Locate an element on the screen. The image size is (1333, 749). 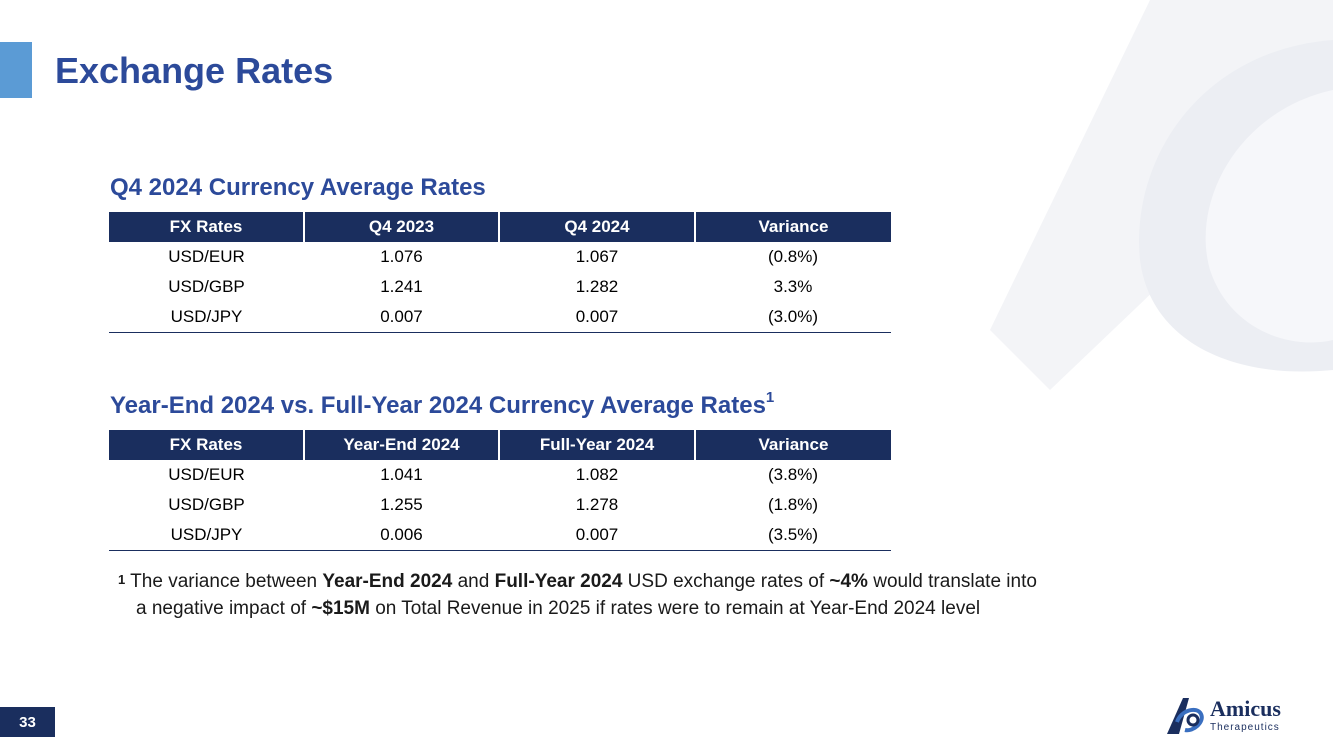
column-header: Year-End 2024 is located at coordinates (401, 445).